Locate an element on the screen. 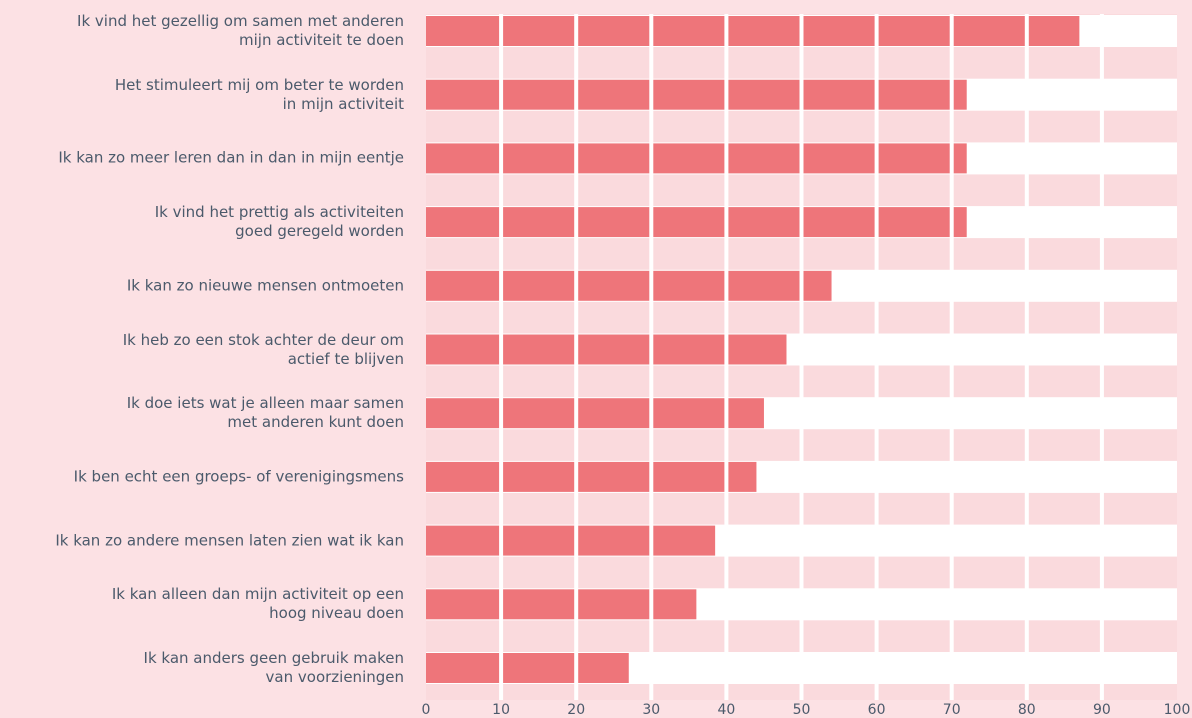 The height and width of the screenshot is (718, 1192). x-tick-label: 0 is located at coordinates (426, 710).